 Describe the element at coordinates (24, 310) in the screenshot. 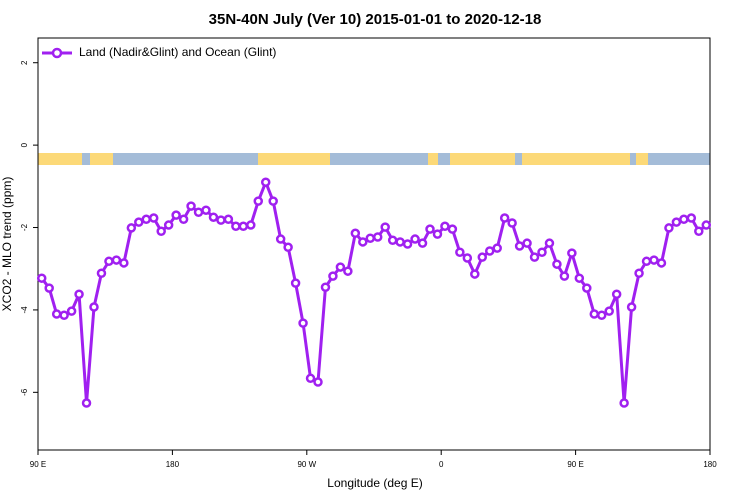

I see `y-tick-label: -4` at that location.